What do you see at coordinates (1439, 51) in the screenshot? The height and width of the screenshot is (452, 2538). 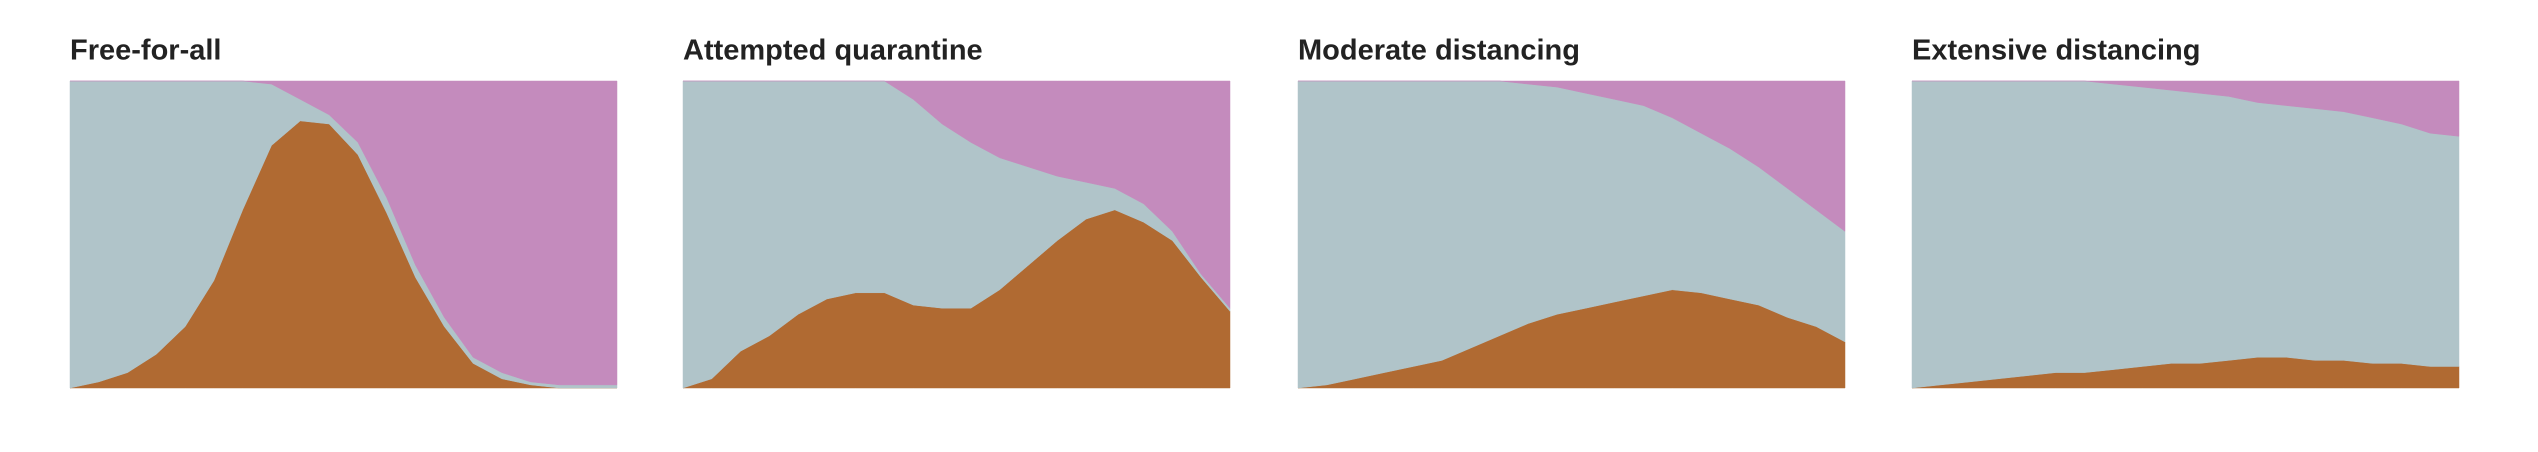 I see `panel-title: Moderate distancing` at bounding box center [1439, 51].